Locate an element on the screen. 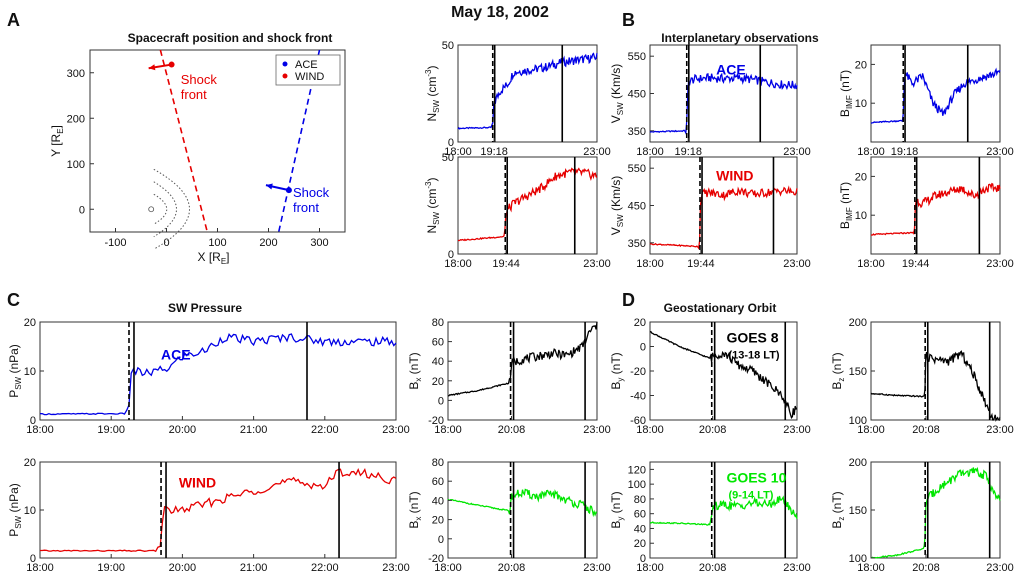 This screenshot has height=577, width=1024. position-xlabel-sub: E is located at coordinates (223, 261).